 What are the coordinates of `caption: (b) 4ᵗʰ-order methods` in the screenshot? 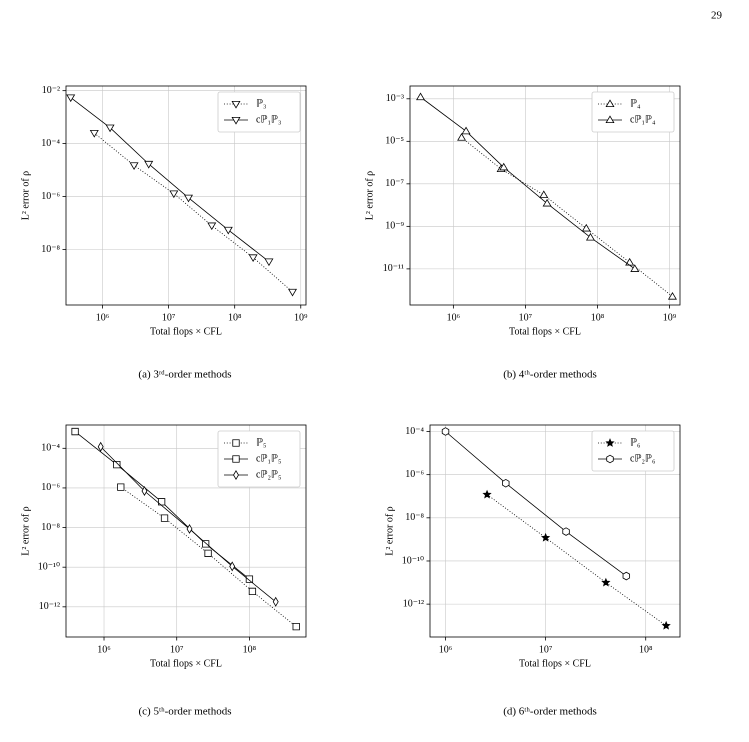 It's located at (550, 375).